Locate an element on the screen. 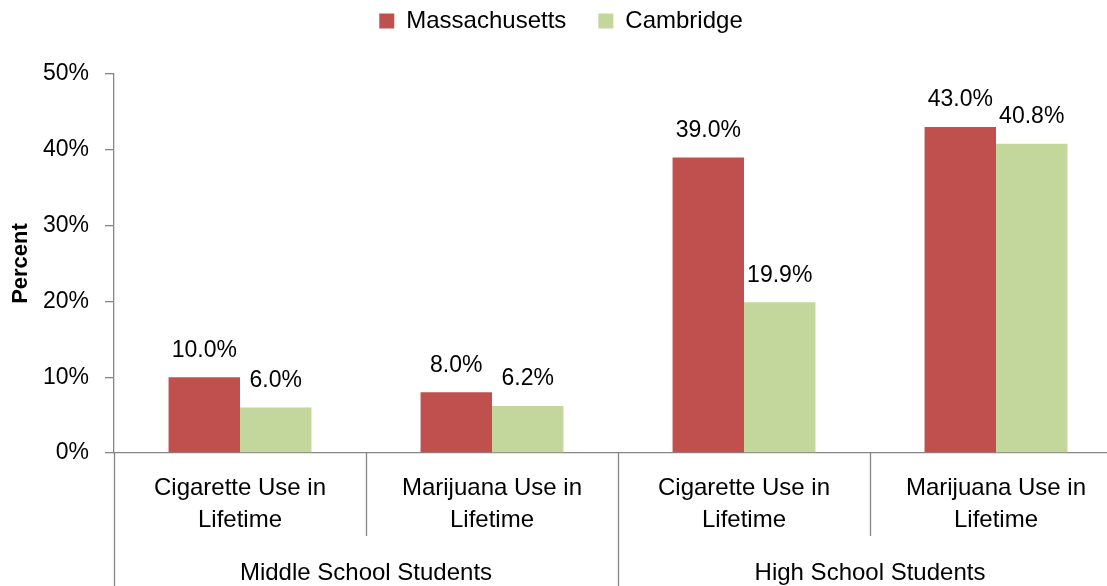  legend-label: Massachusetts is located at coordinates (486, 19).